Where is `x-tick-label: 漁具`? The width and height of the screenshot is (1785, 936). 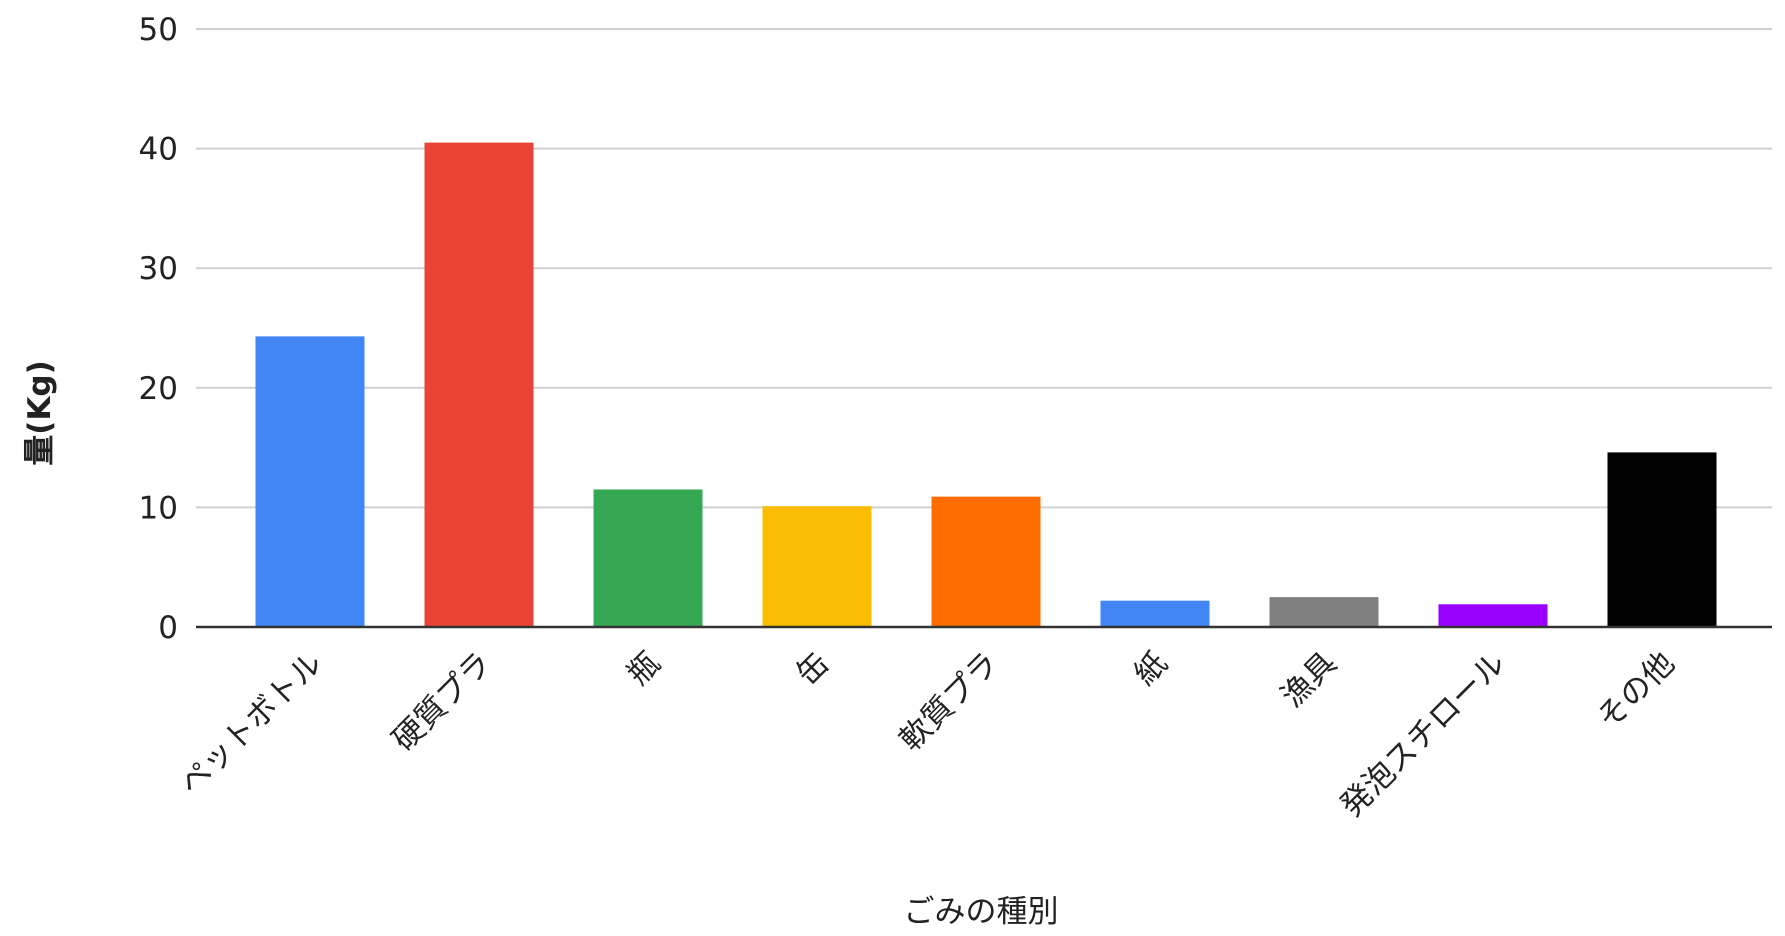
x-tick-label: 漁具 is located at coordinates (1308, 679).